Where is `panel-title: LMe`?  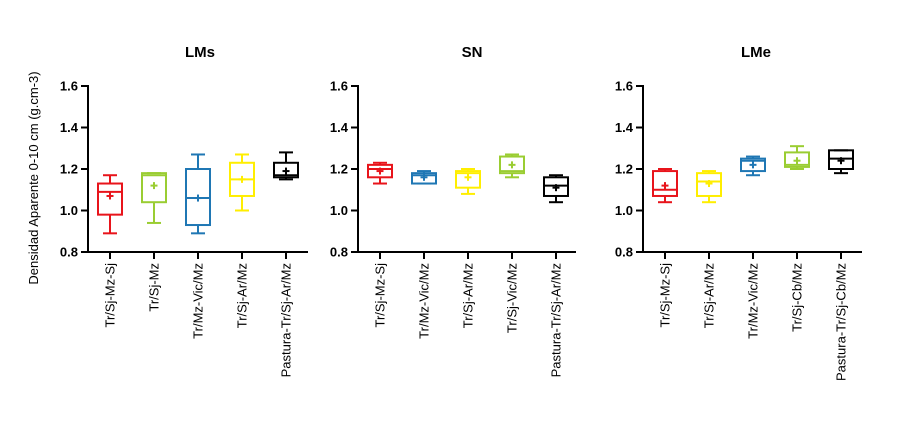 panel-title: LMe is located at coordinates (756, 52).